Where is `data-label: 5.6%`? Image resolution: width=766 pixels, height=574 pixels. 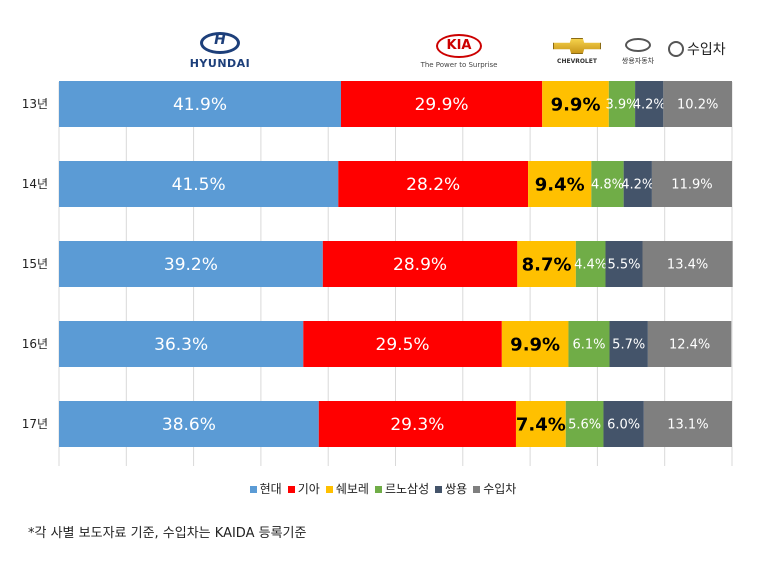
data-label: 5.6% is located at coordinates (584, 425).